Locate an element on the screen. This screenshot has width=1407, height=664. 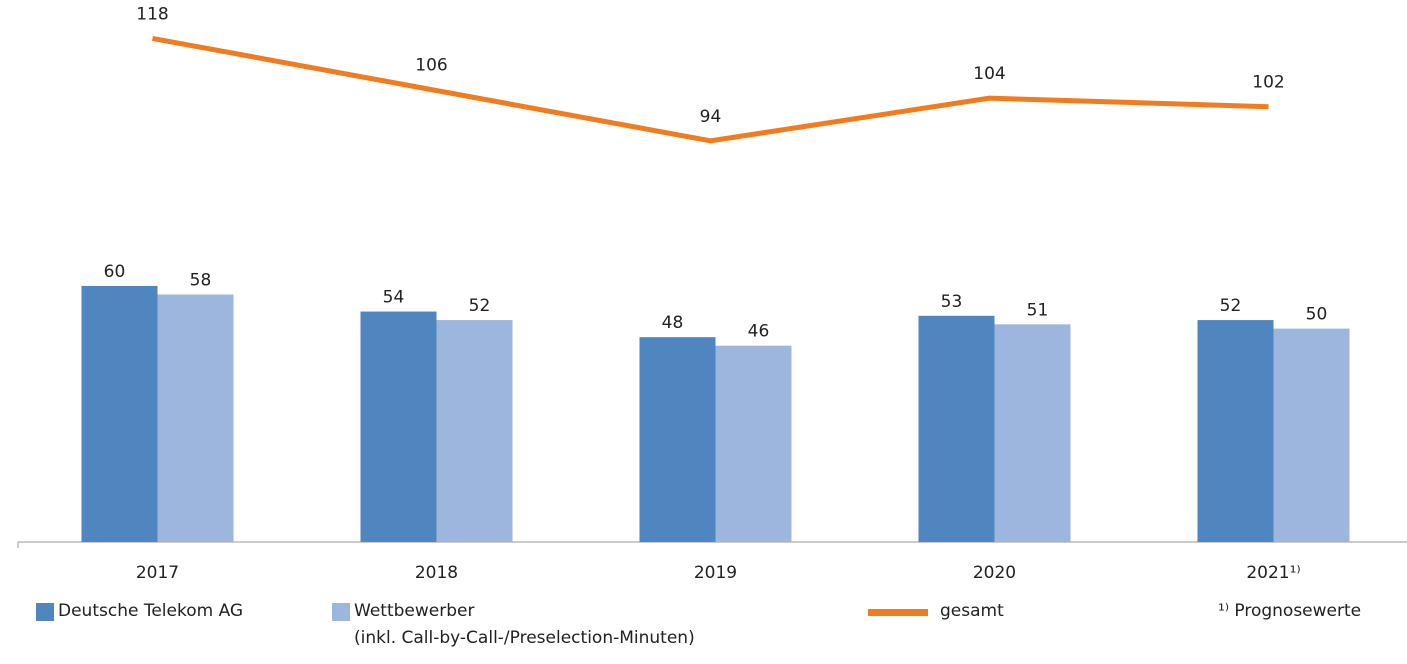
data-label: 104 is located at coordinates (989, 74).